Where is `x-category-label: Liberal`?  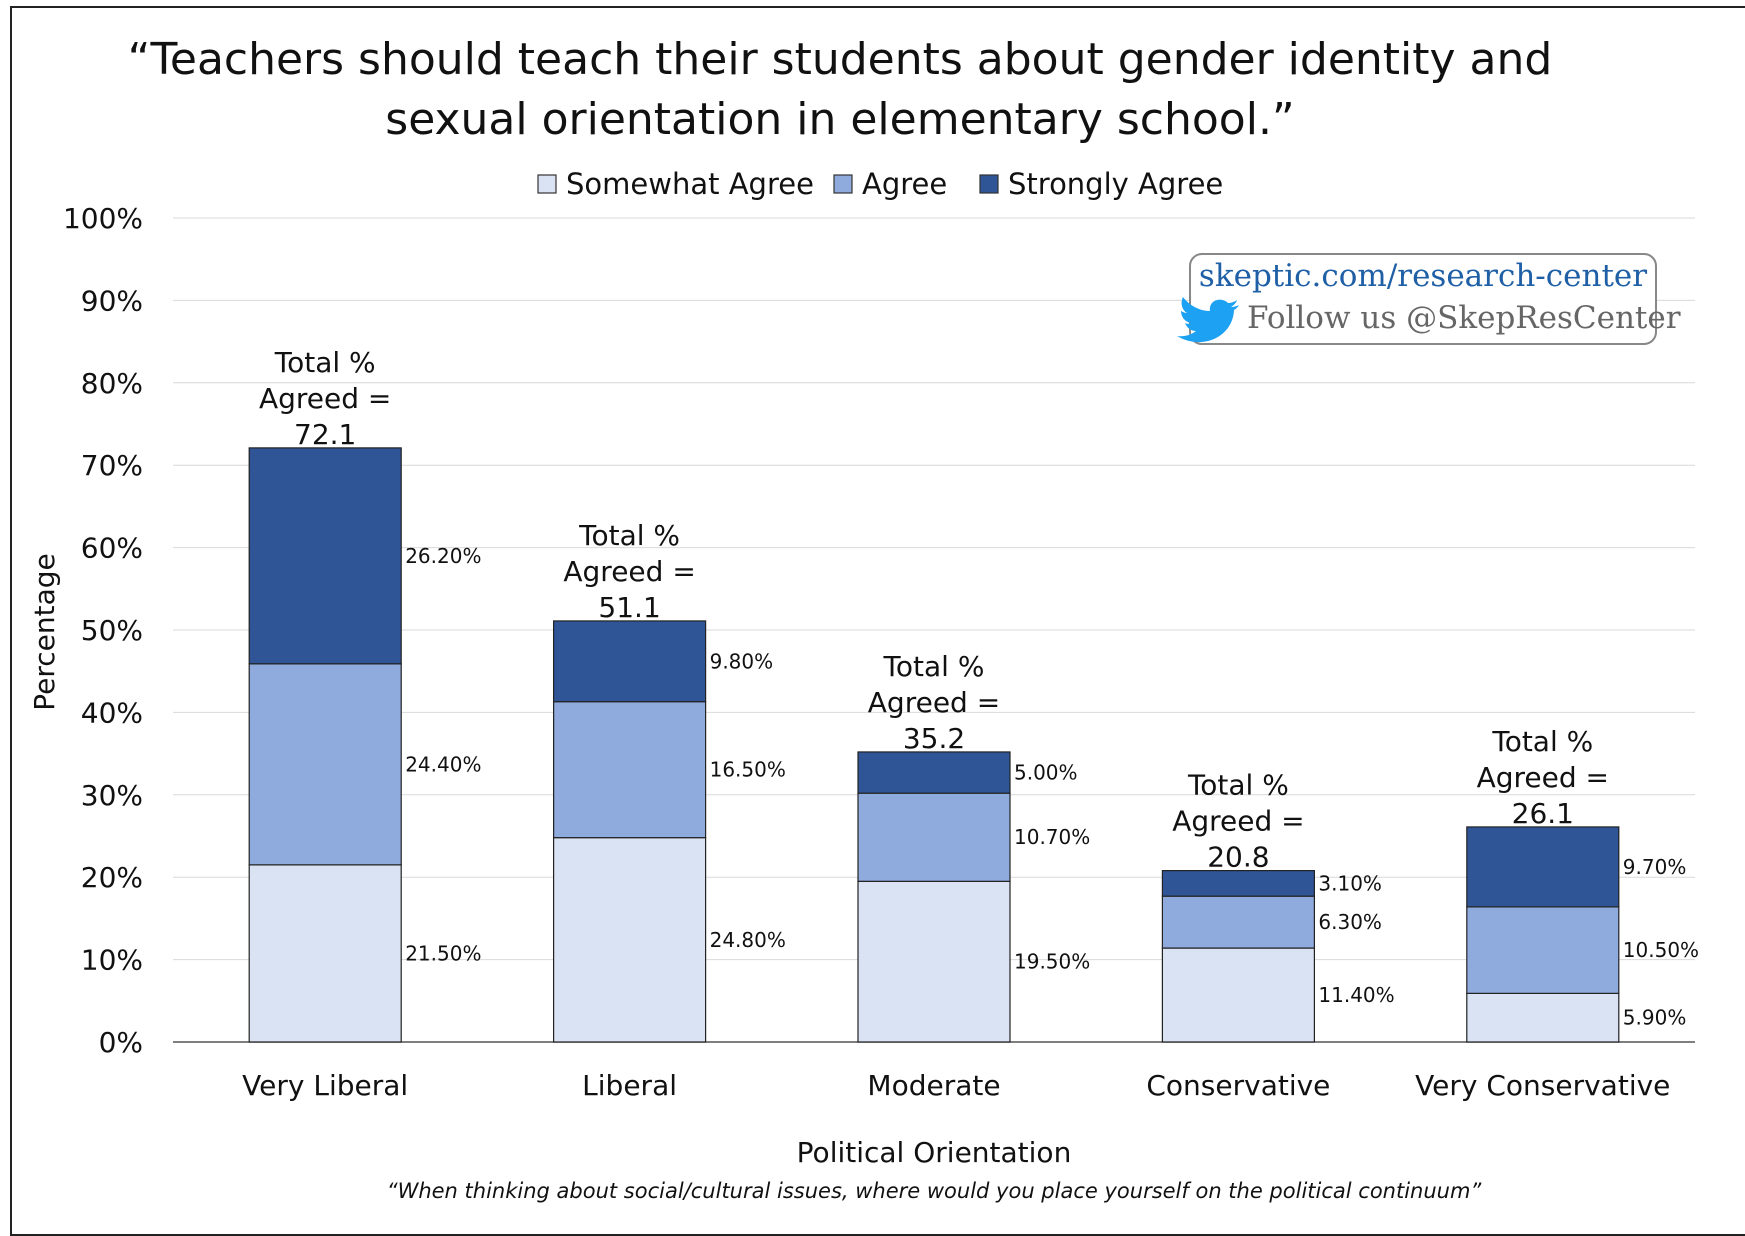
x-category-label: Liberal is located at coordinates (629, 1085).